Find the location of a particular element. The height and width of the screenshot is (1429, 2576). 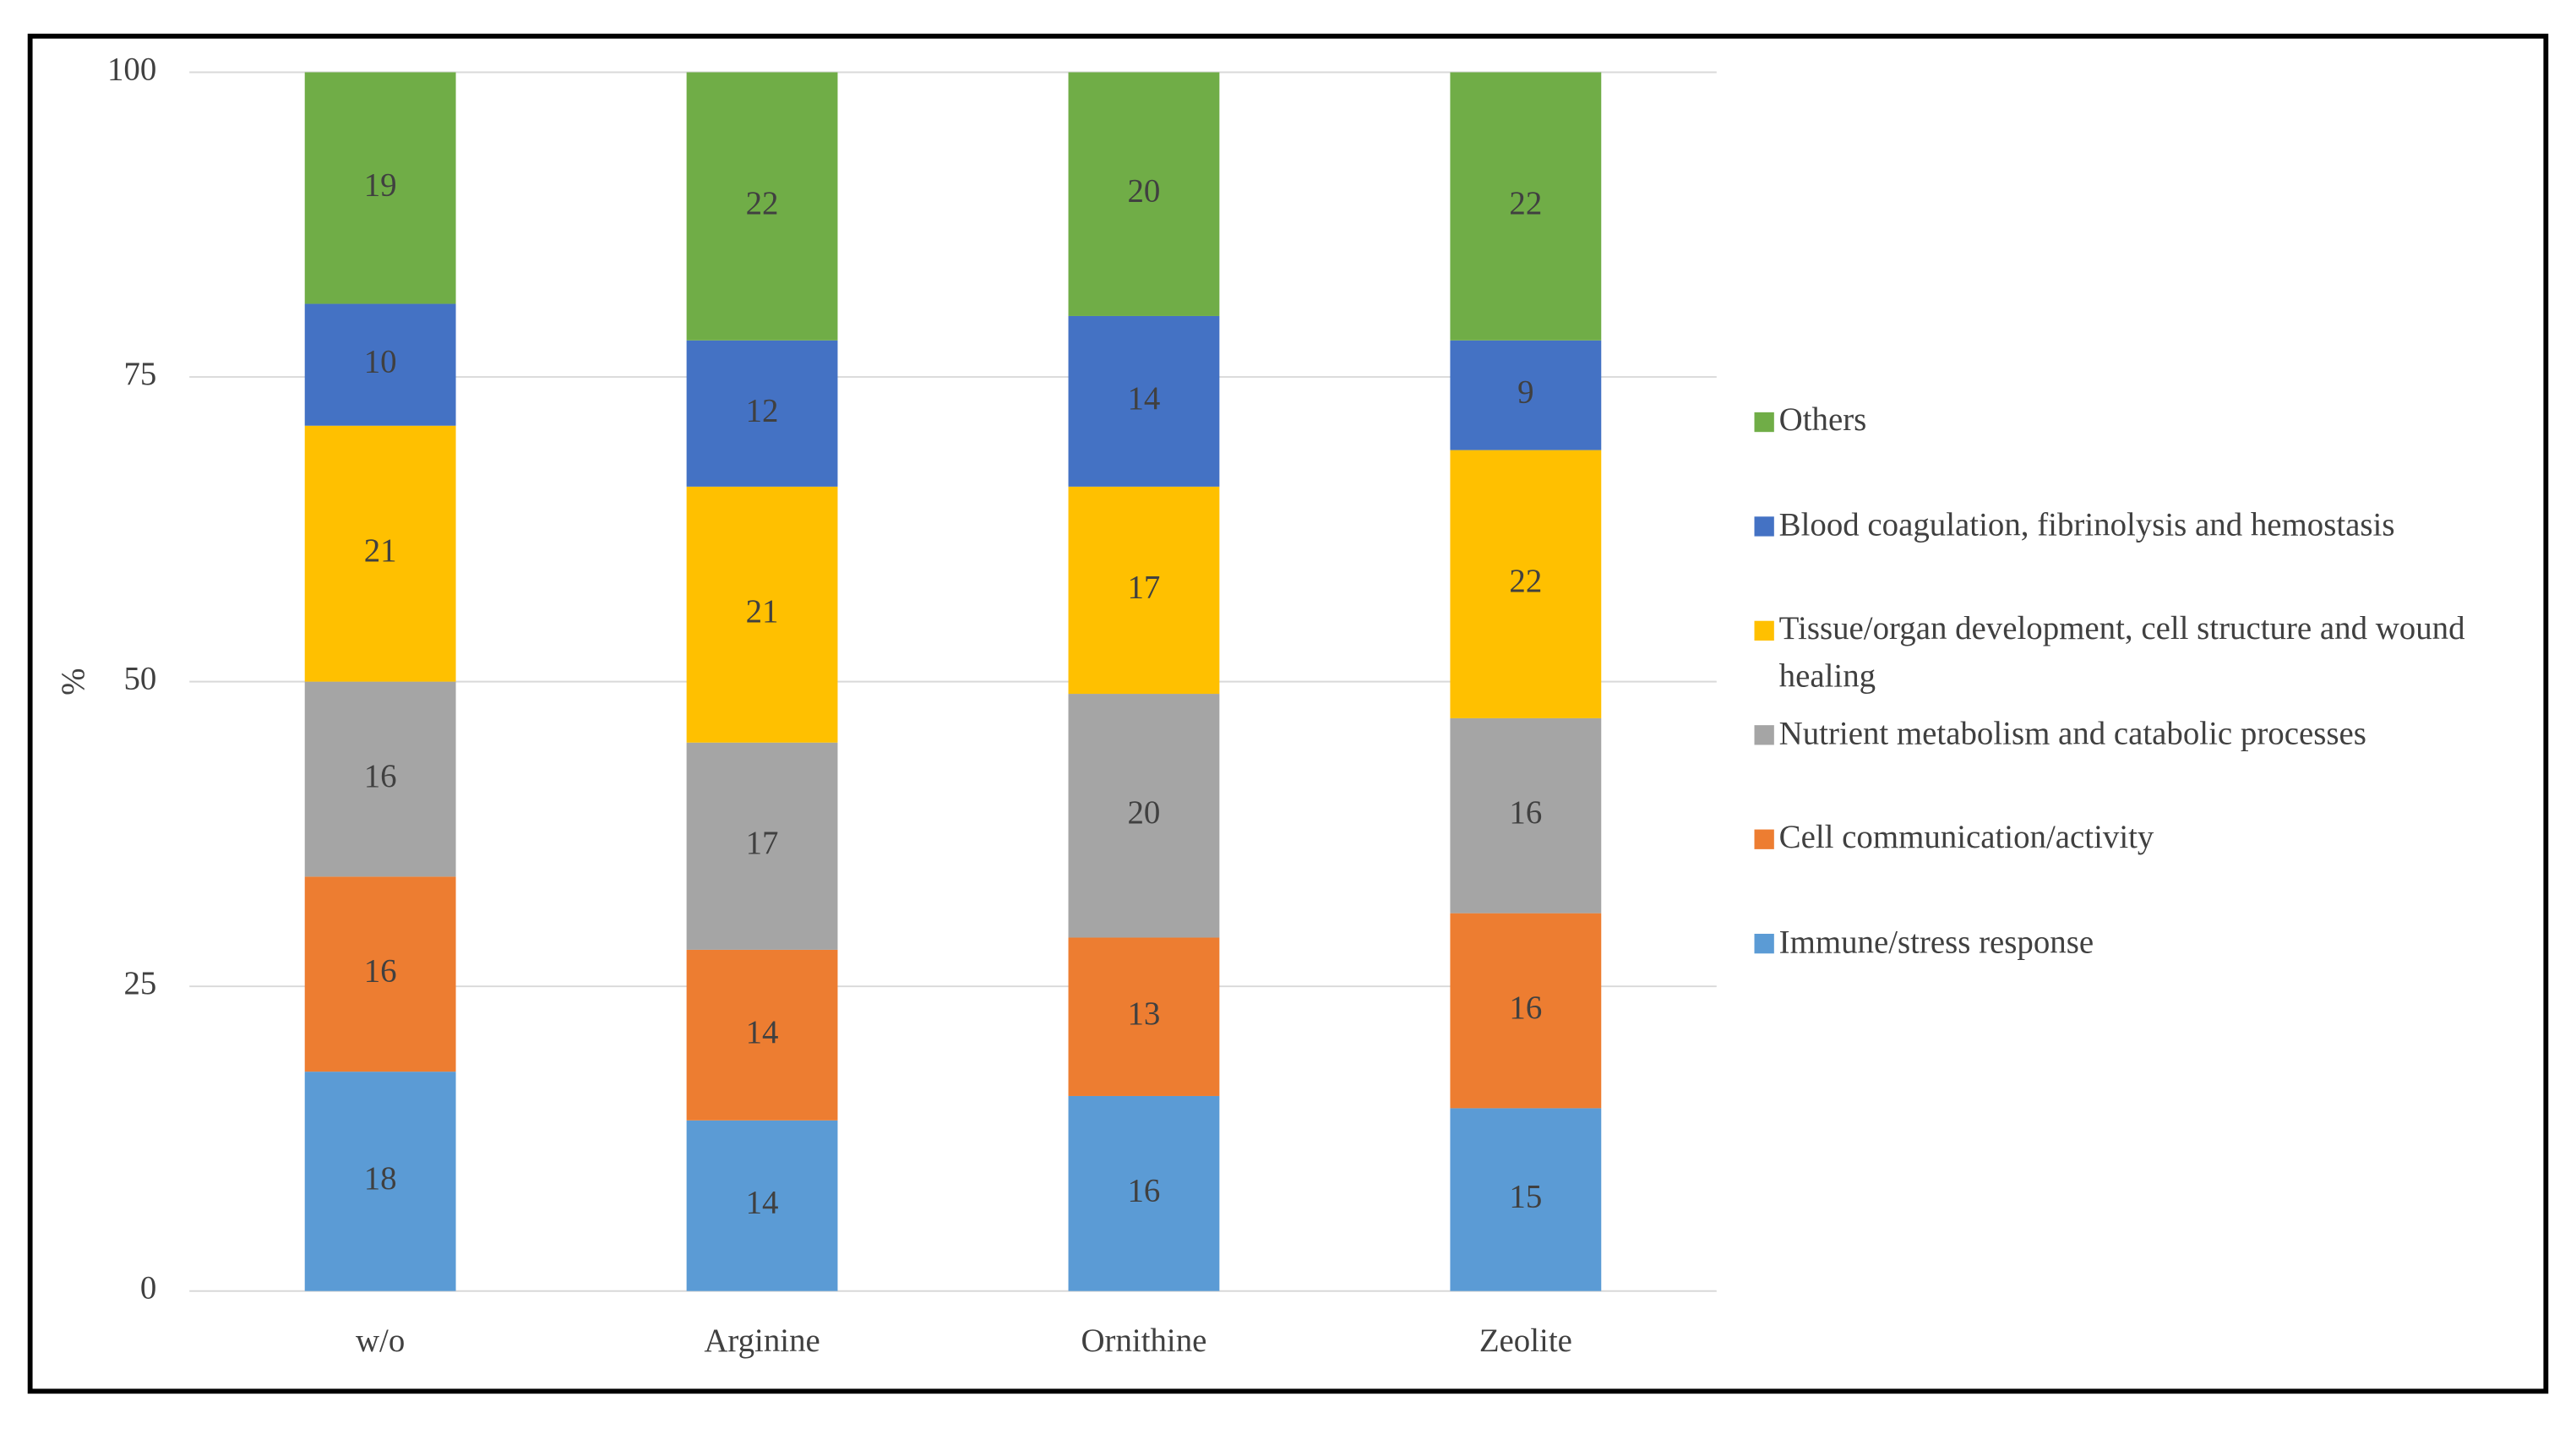

x-tick-label: Arginine is located at coordinates (762, 1341).